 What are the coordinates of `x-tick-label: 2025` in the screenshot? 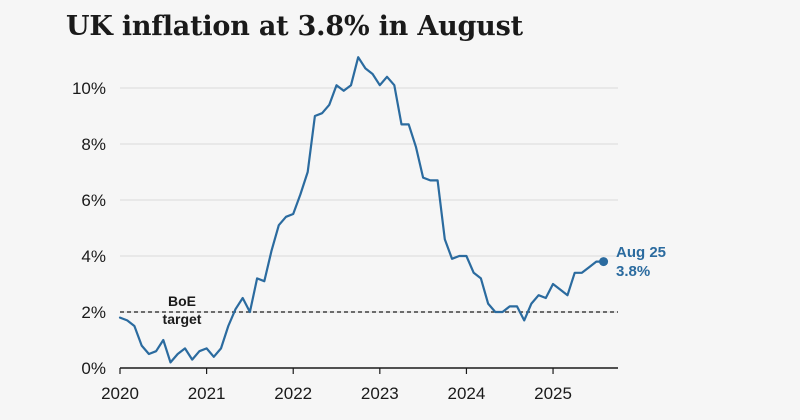 It's located at (553, 393).